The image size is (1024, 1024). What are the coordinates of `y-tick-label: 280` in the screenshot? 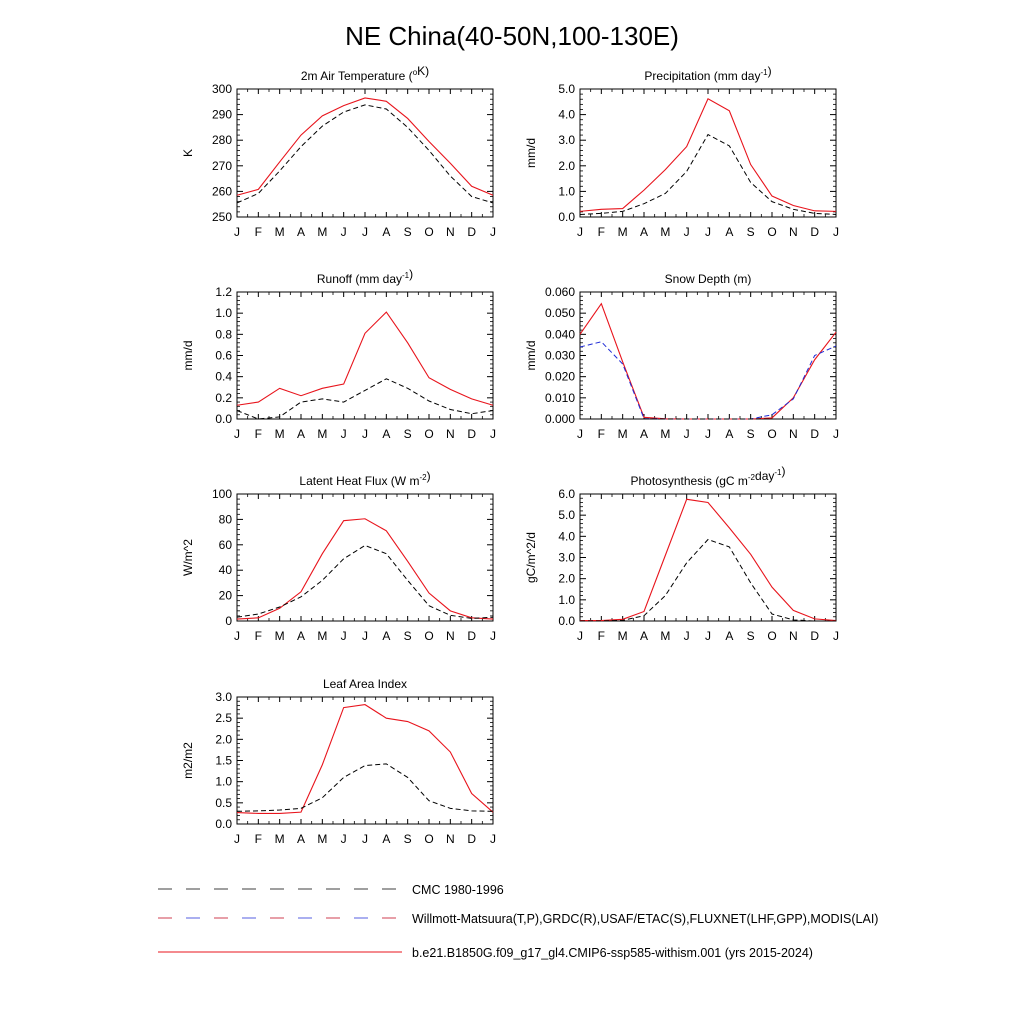 It's located at (222, 140).